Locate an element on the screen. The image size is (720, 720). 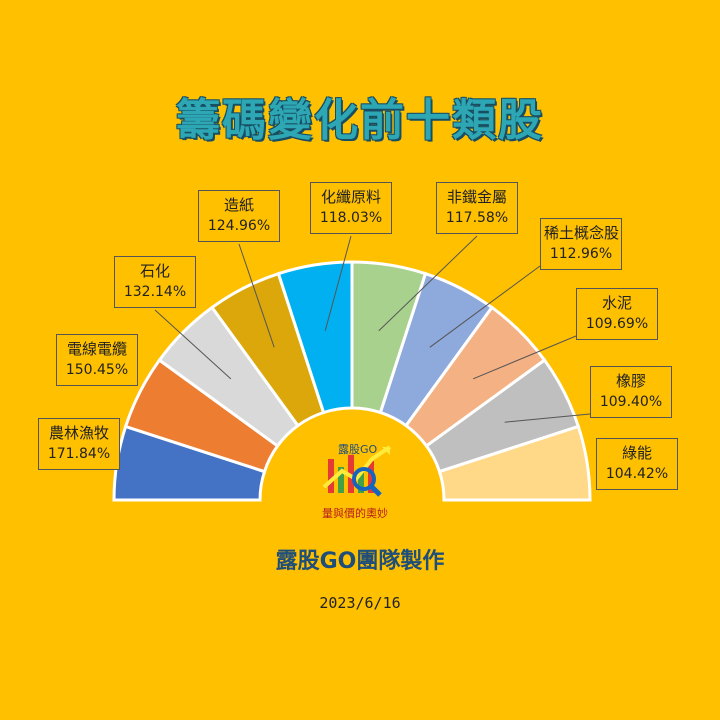
data-label-value: 118.03% is located at coordinates (351, 218).